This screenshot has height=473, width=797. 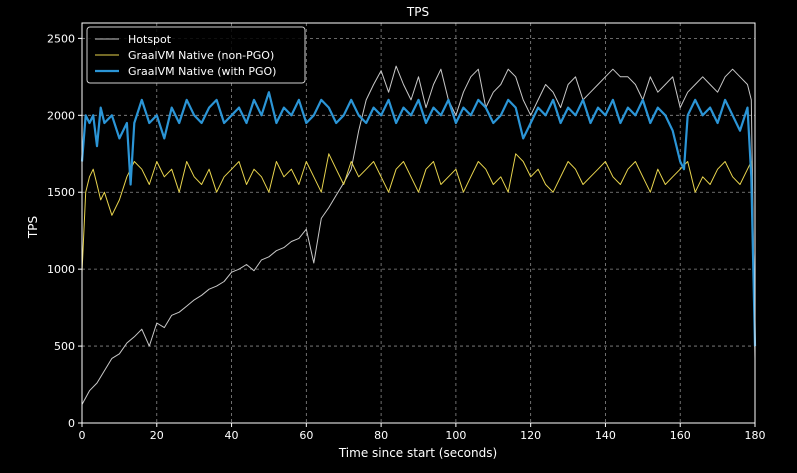 What do you see at coordinates (157, 435) in the screenshot?
I see `x-tick-label: 20` at bounding box center [157, 435].